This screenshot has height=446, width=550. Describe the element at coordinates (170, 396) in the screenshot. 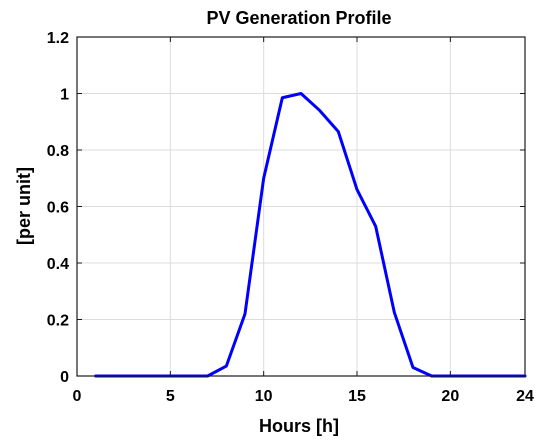

I see `x-tick-label: 5` at that location.